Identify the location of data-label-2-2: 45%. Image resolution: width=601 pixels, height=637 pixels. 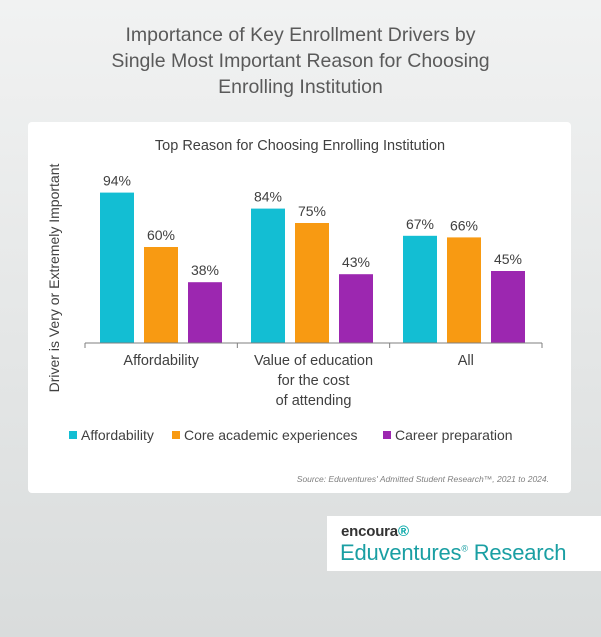
(508, 259).